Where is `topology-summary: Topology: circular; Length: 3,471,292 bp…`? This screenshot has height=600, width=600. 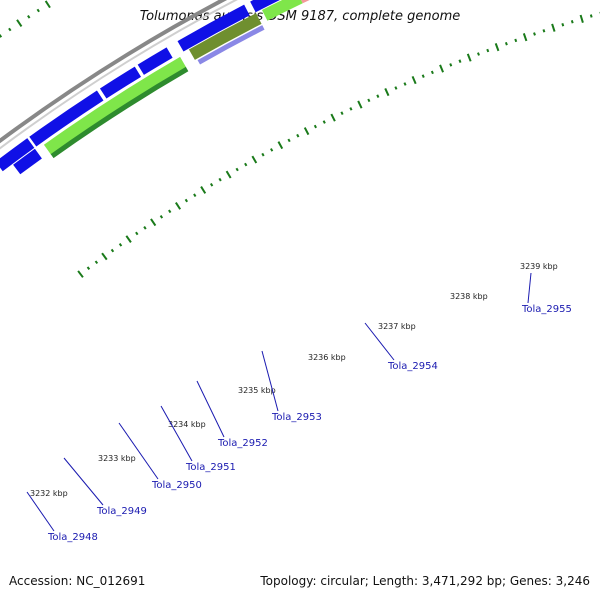 topology-summary: Topology: circular; Length: 3,471,292 bp… is located at coordinates (425, 581).